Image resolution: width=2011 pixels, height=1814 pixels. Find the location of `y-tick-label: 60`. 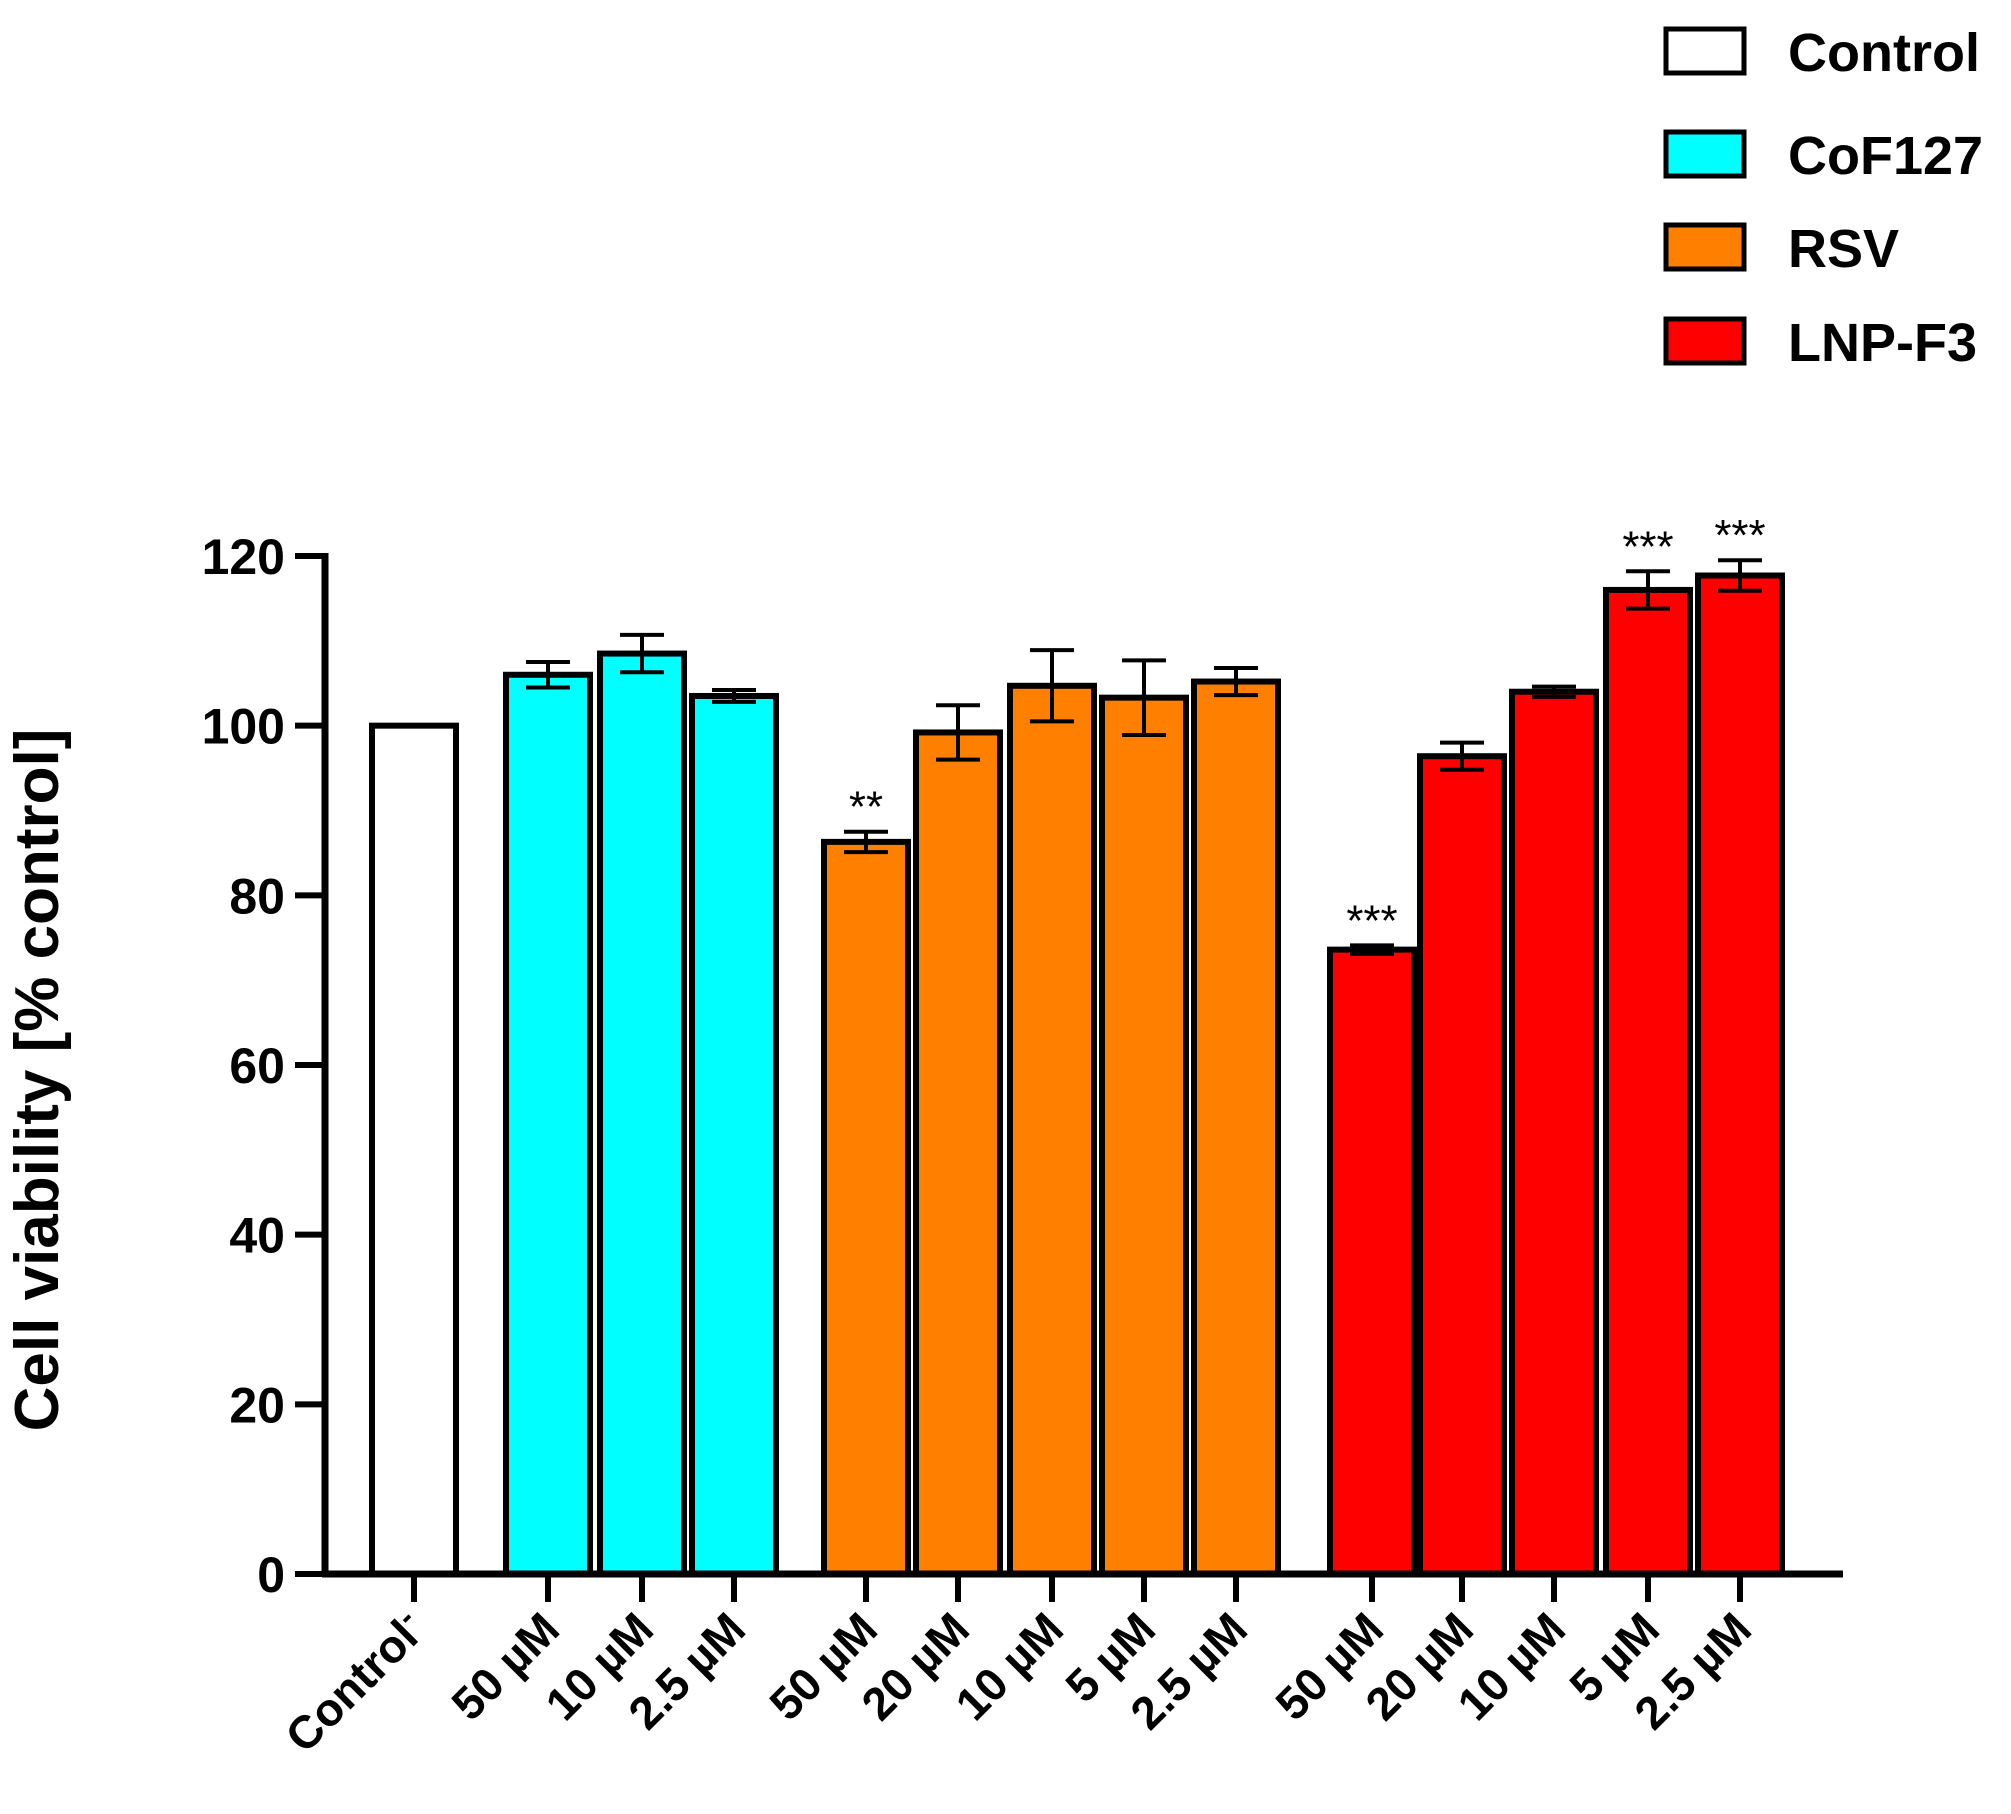

y-tick-label: 60 is located at coordinates (257, 1066).